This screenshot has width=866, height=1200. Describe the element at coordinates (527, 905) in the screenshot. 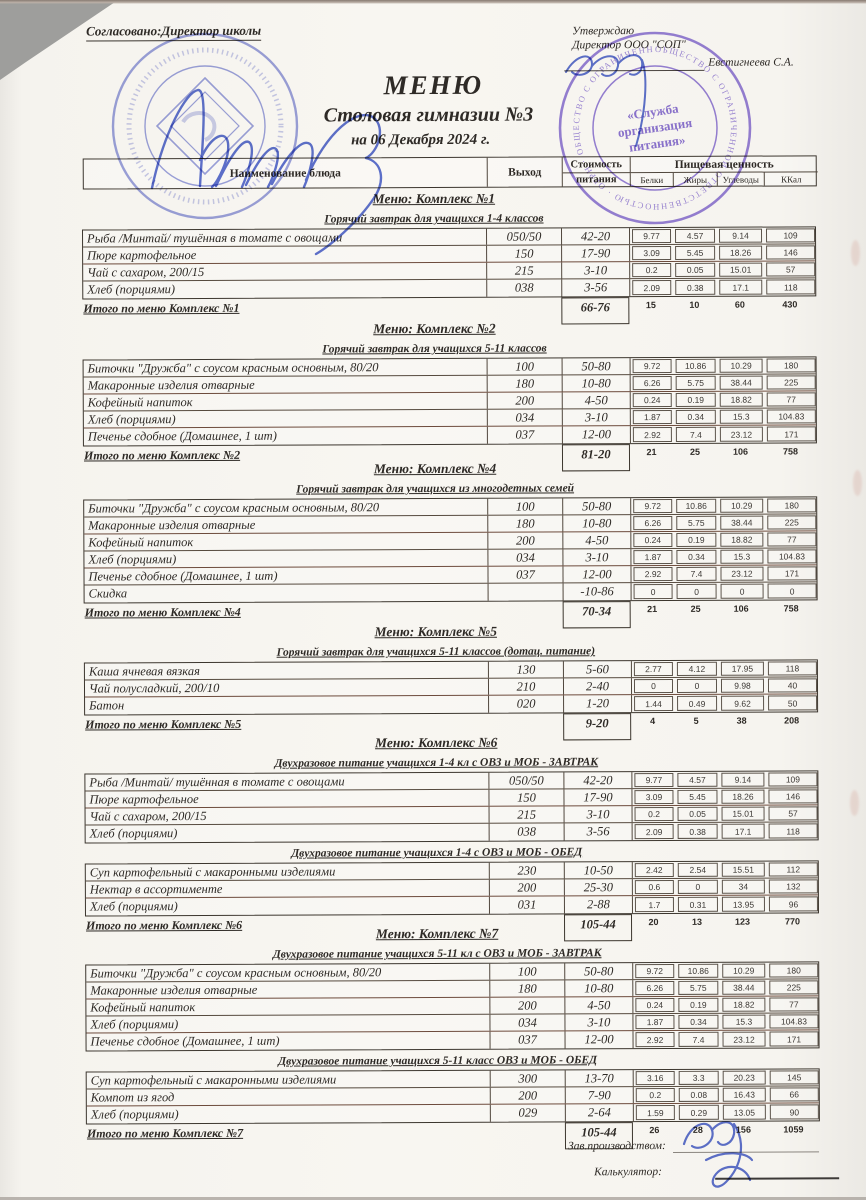

I see `dish-output: 031` at that location.